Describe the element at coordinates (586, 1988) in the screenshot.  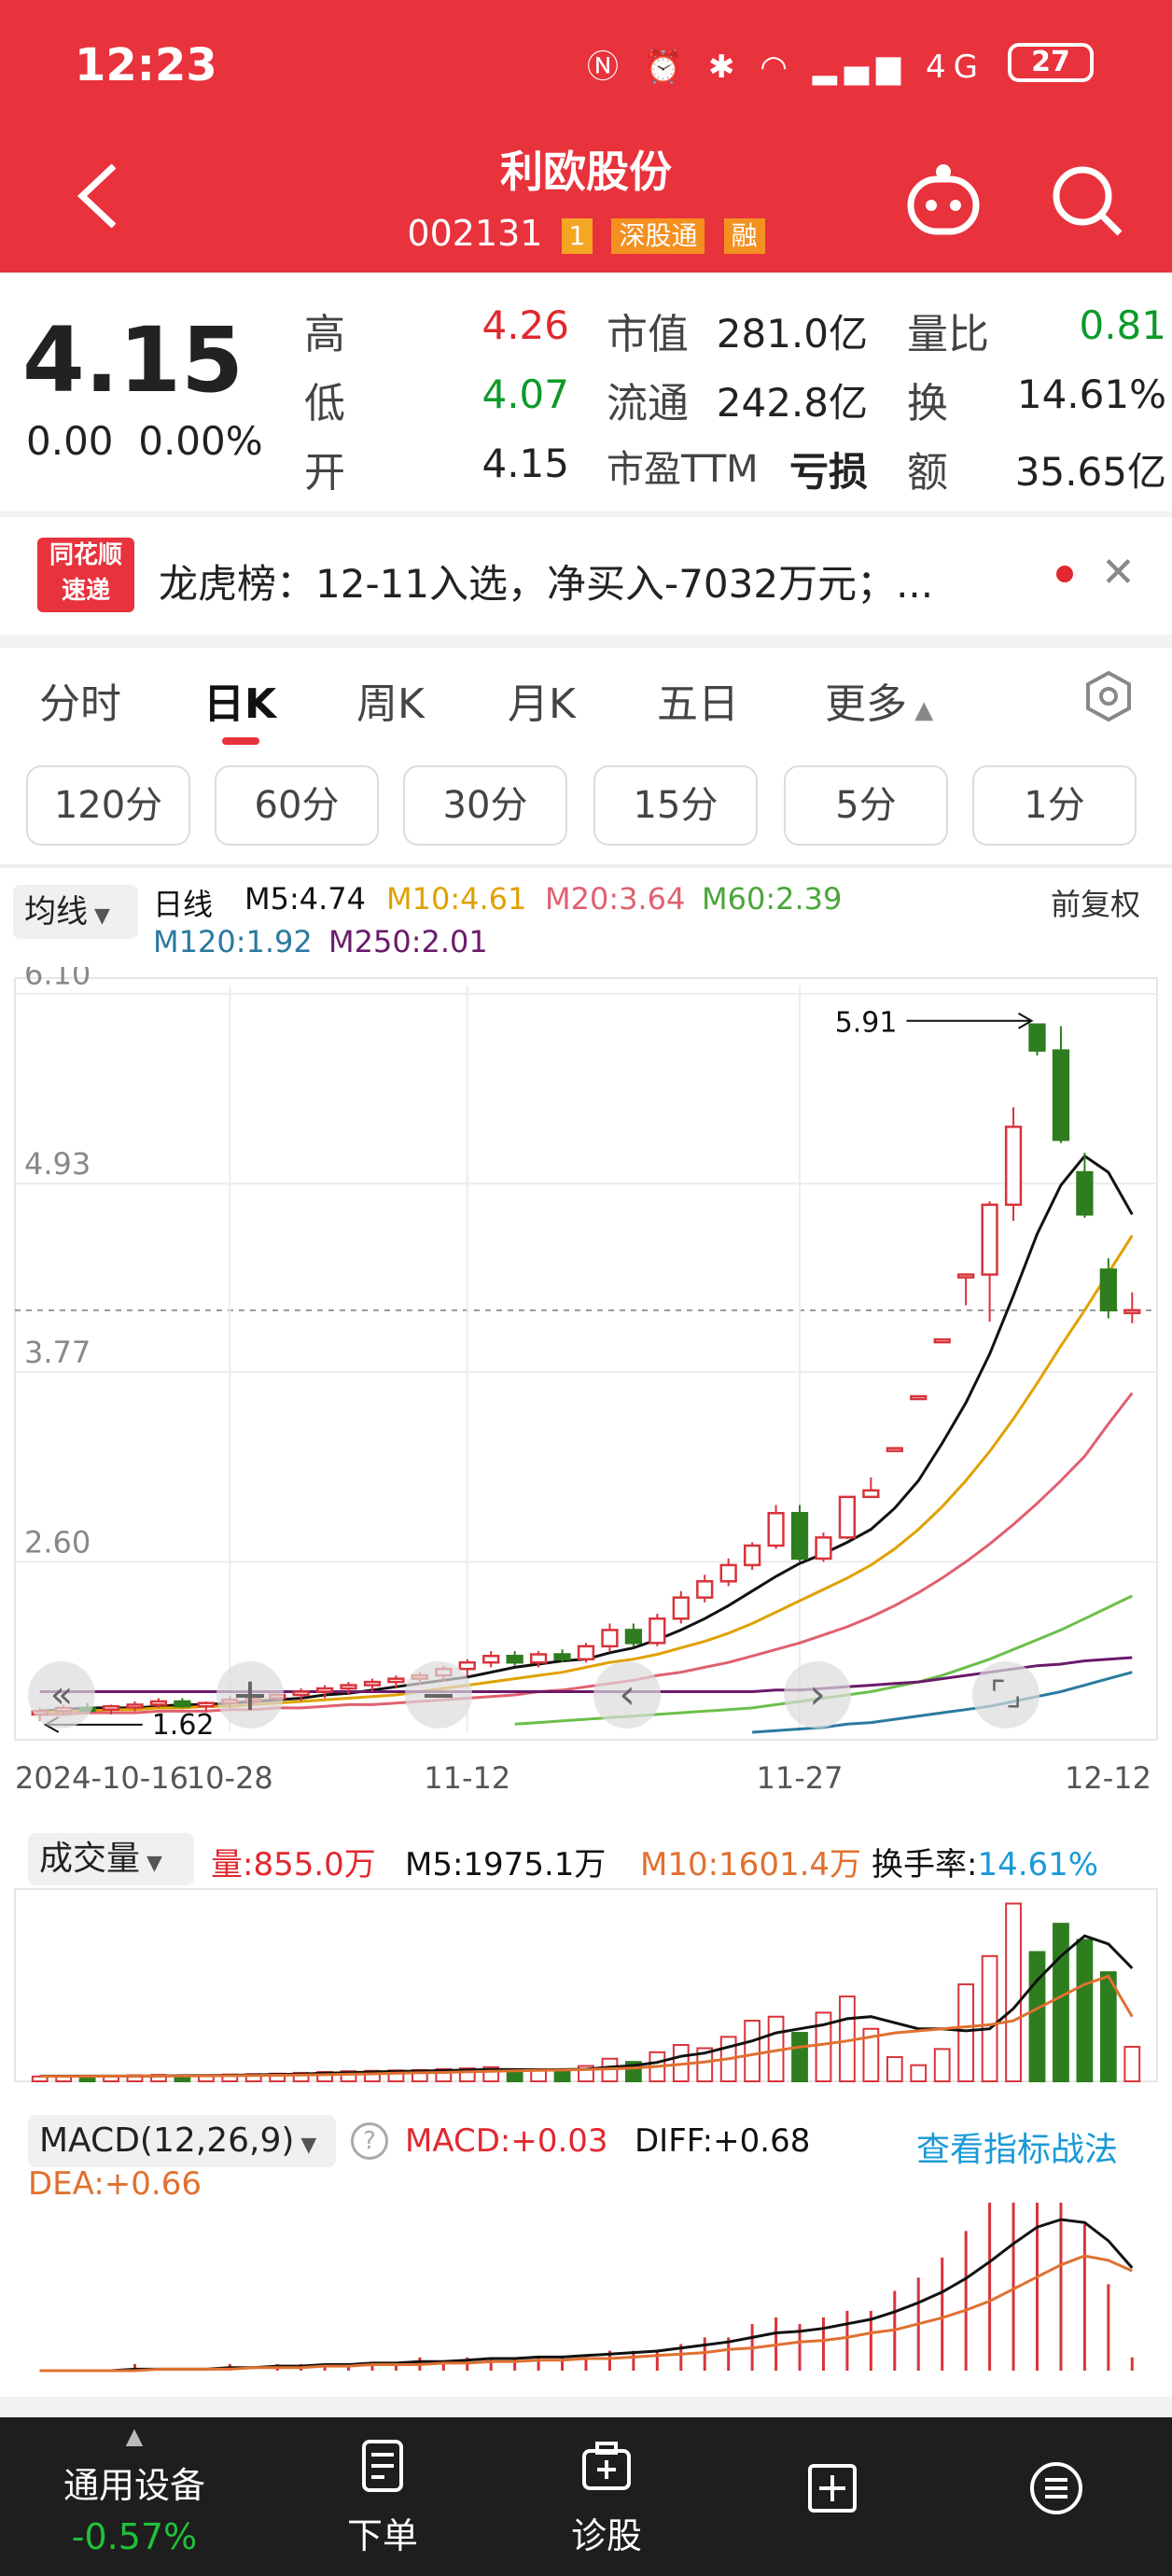
I see `volume-chart` at that location.